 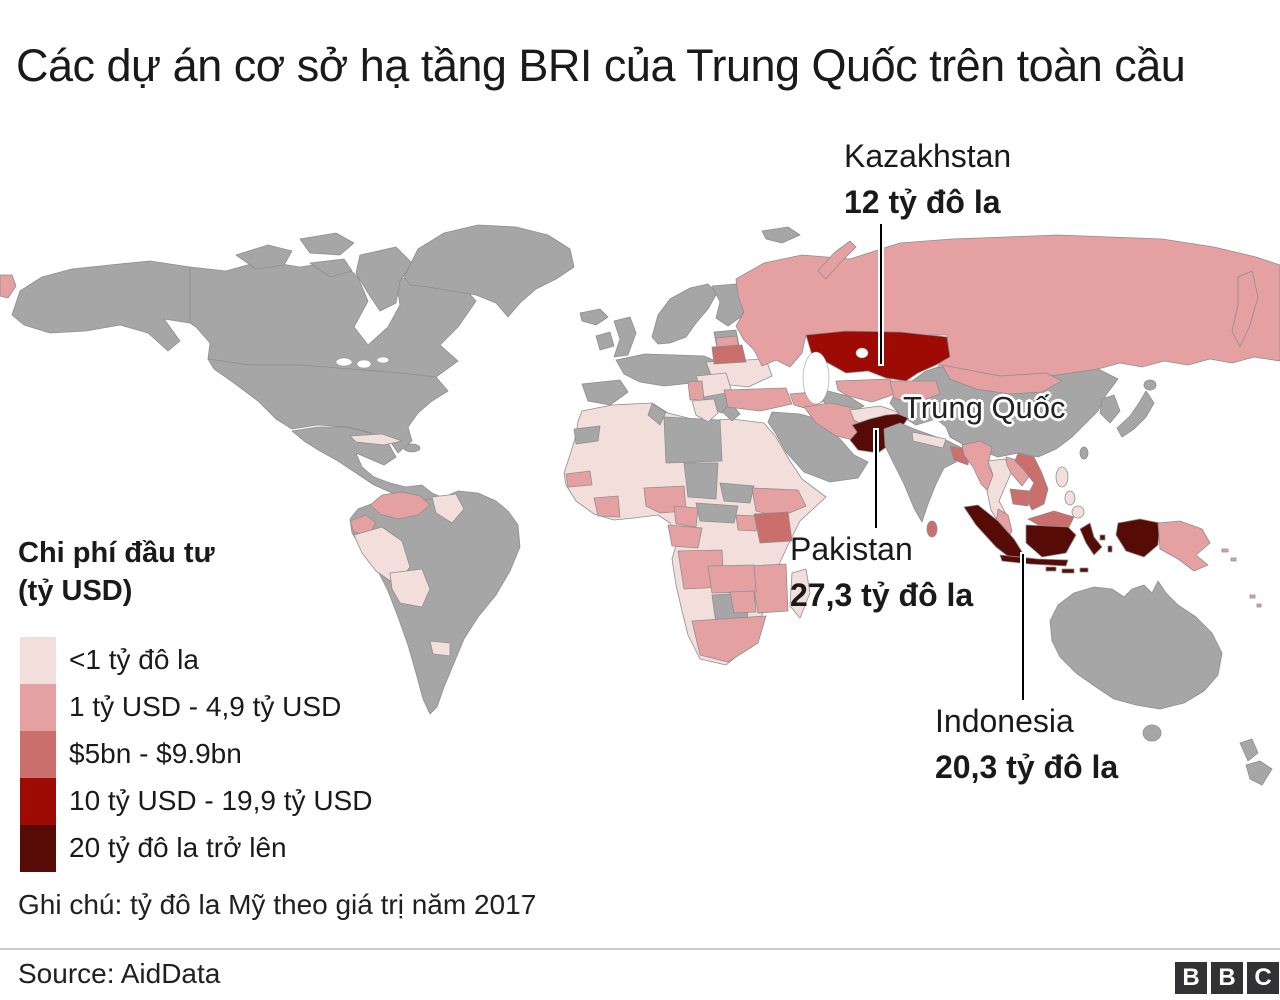 What do you see at coordinates (1007, 307) in the screenshot?
I see `country-russia` at bounding box center [1007, 307].